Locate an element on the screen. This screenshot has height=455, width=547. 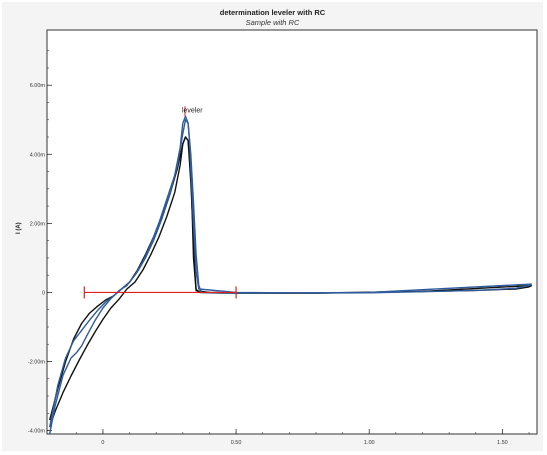
y-tick-label: -2.00m is located at coordinates (37, 362).